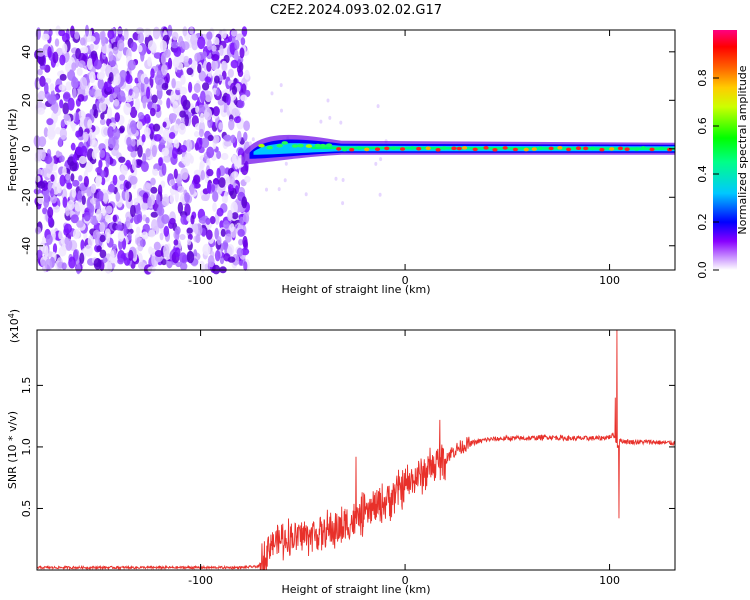 This screenshot has width=750, height=600. I want to click on spectrogram-y-tick-label: 40, so click(26, 52).